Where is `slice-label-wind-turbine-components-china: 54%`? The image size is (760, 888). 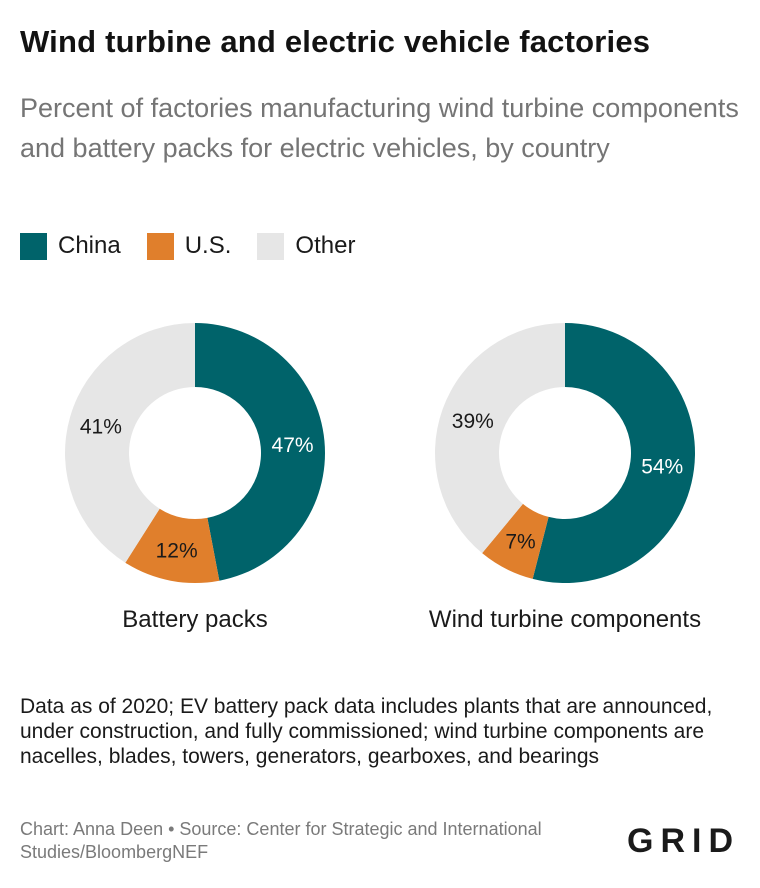 slice-label-wind-turbine-components-china: 54% is located at coordinates (662, 466).